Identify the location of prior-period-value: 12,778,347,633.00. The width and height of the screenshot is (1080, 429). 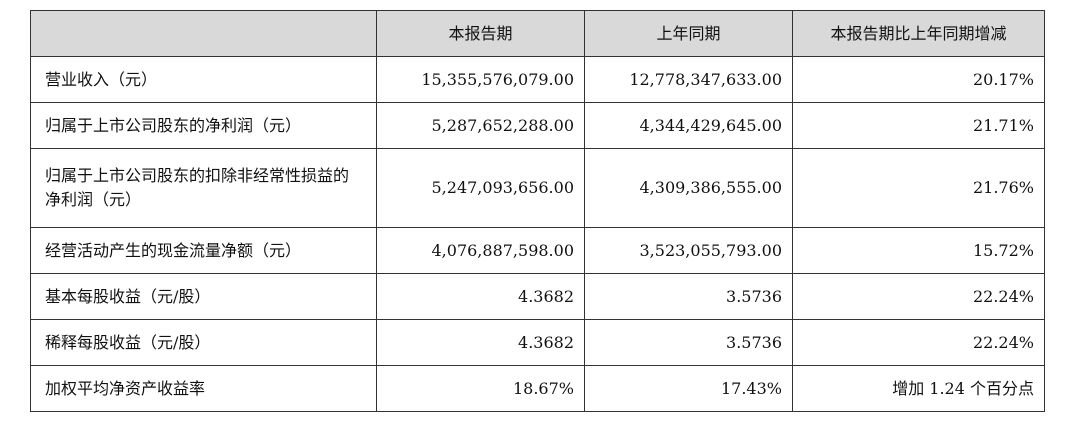
(688, 79).